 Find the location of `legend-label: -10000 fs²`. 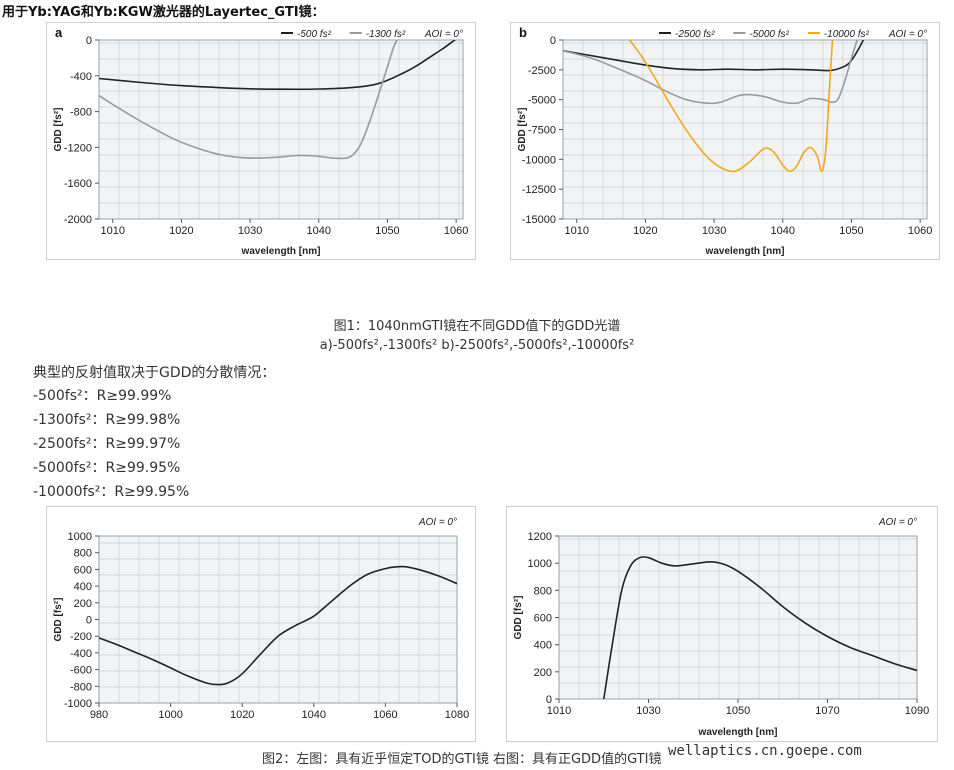

legend-label: -10000 fs² is located at coordinates (847, 34).